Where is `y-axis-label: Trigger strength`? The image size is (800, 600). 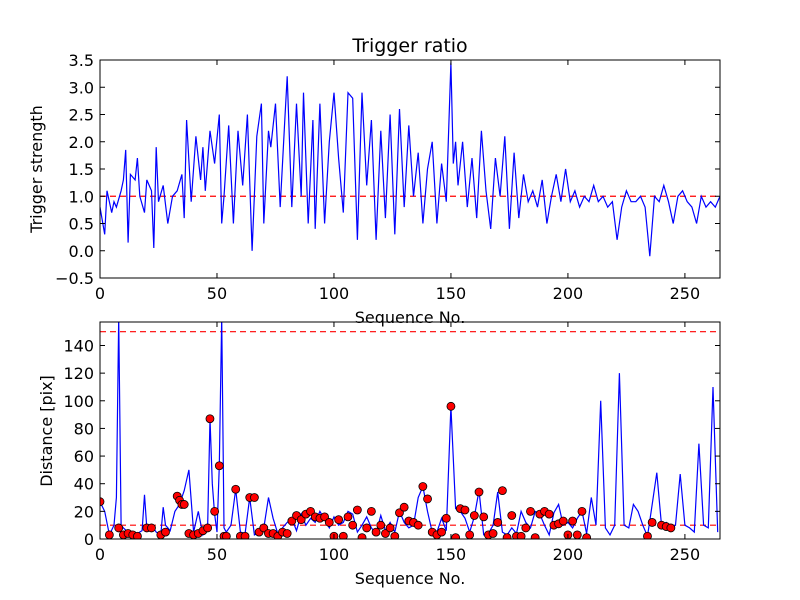
y-axis-label: Trigger strength is located at coordinates (36, 169).